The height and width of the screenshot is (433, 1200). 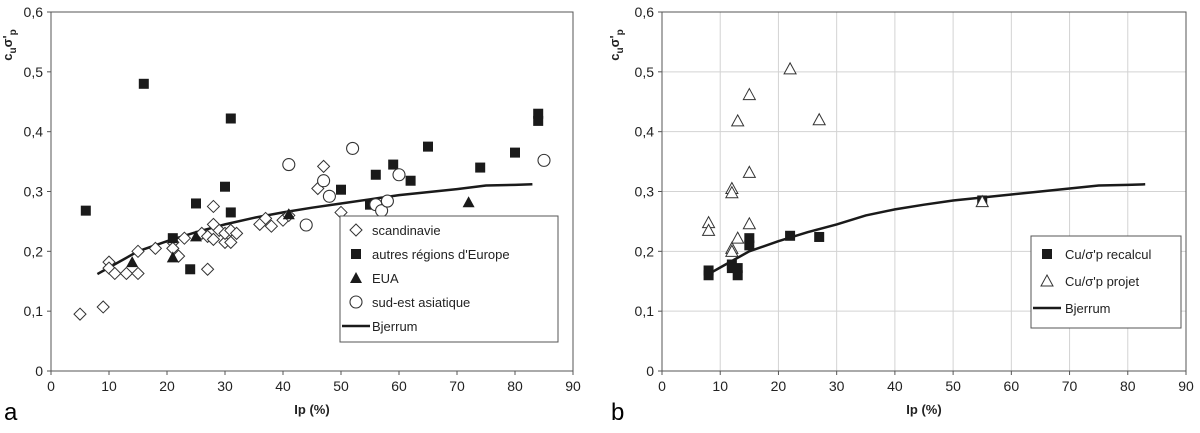 What do you see at coordinates (1102, 281) in the screenshot?
I see `legend-label: Cu/σ'p projet` at bounding box center [1102, 281].